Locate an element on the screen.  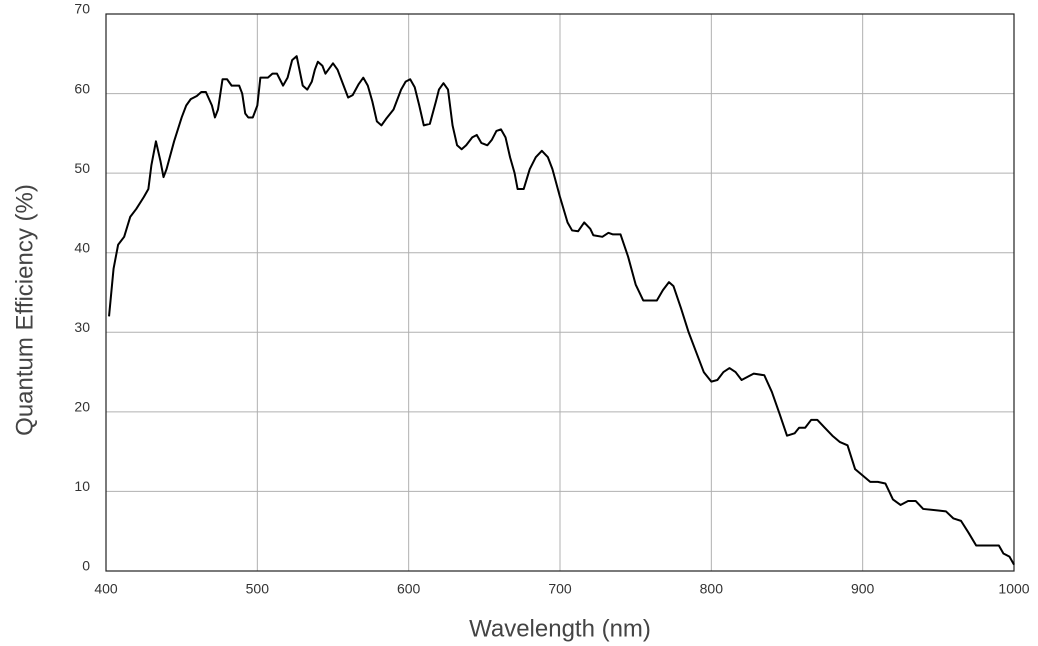
y-tick-label: 20 is located at coordinates (82, 407).